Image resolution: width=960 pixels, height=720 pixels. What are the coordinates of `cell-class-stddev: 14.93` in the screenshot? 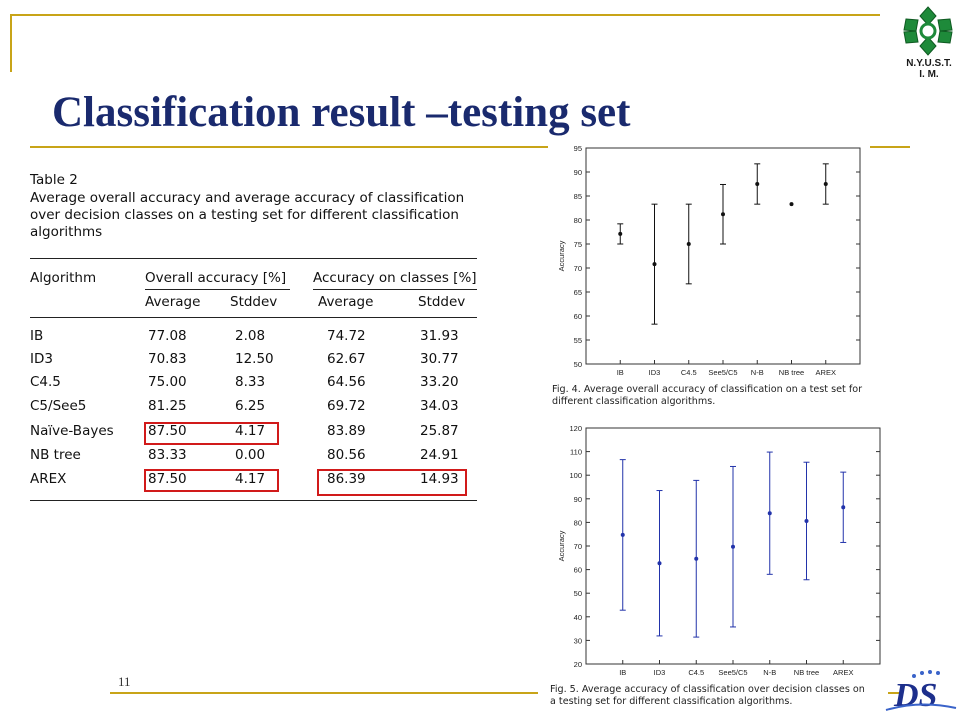 It's located at (439, 479).